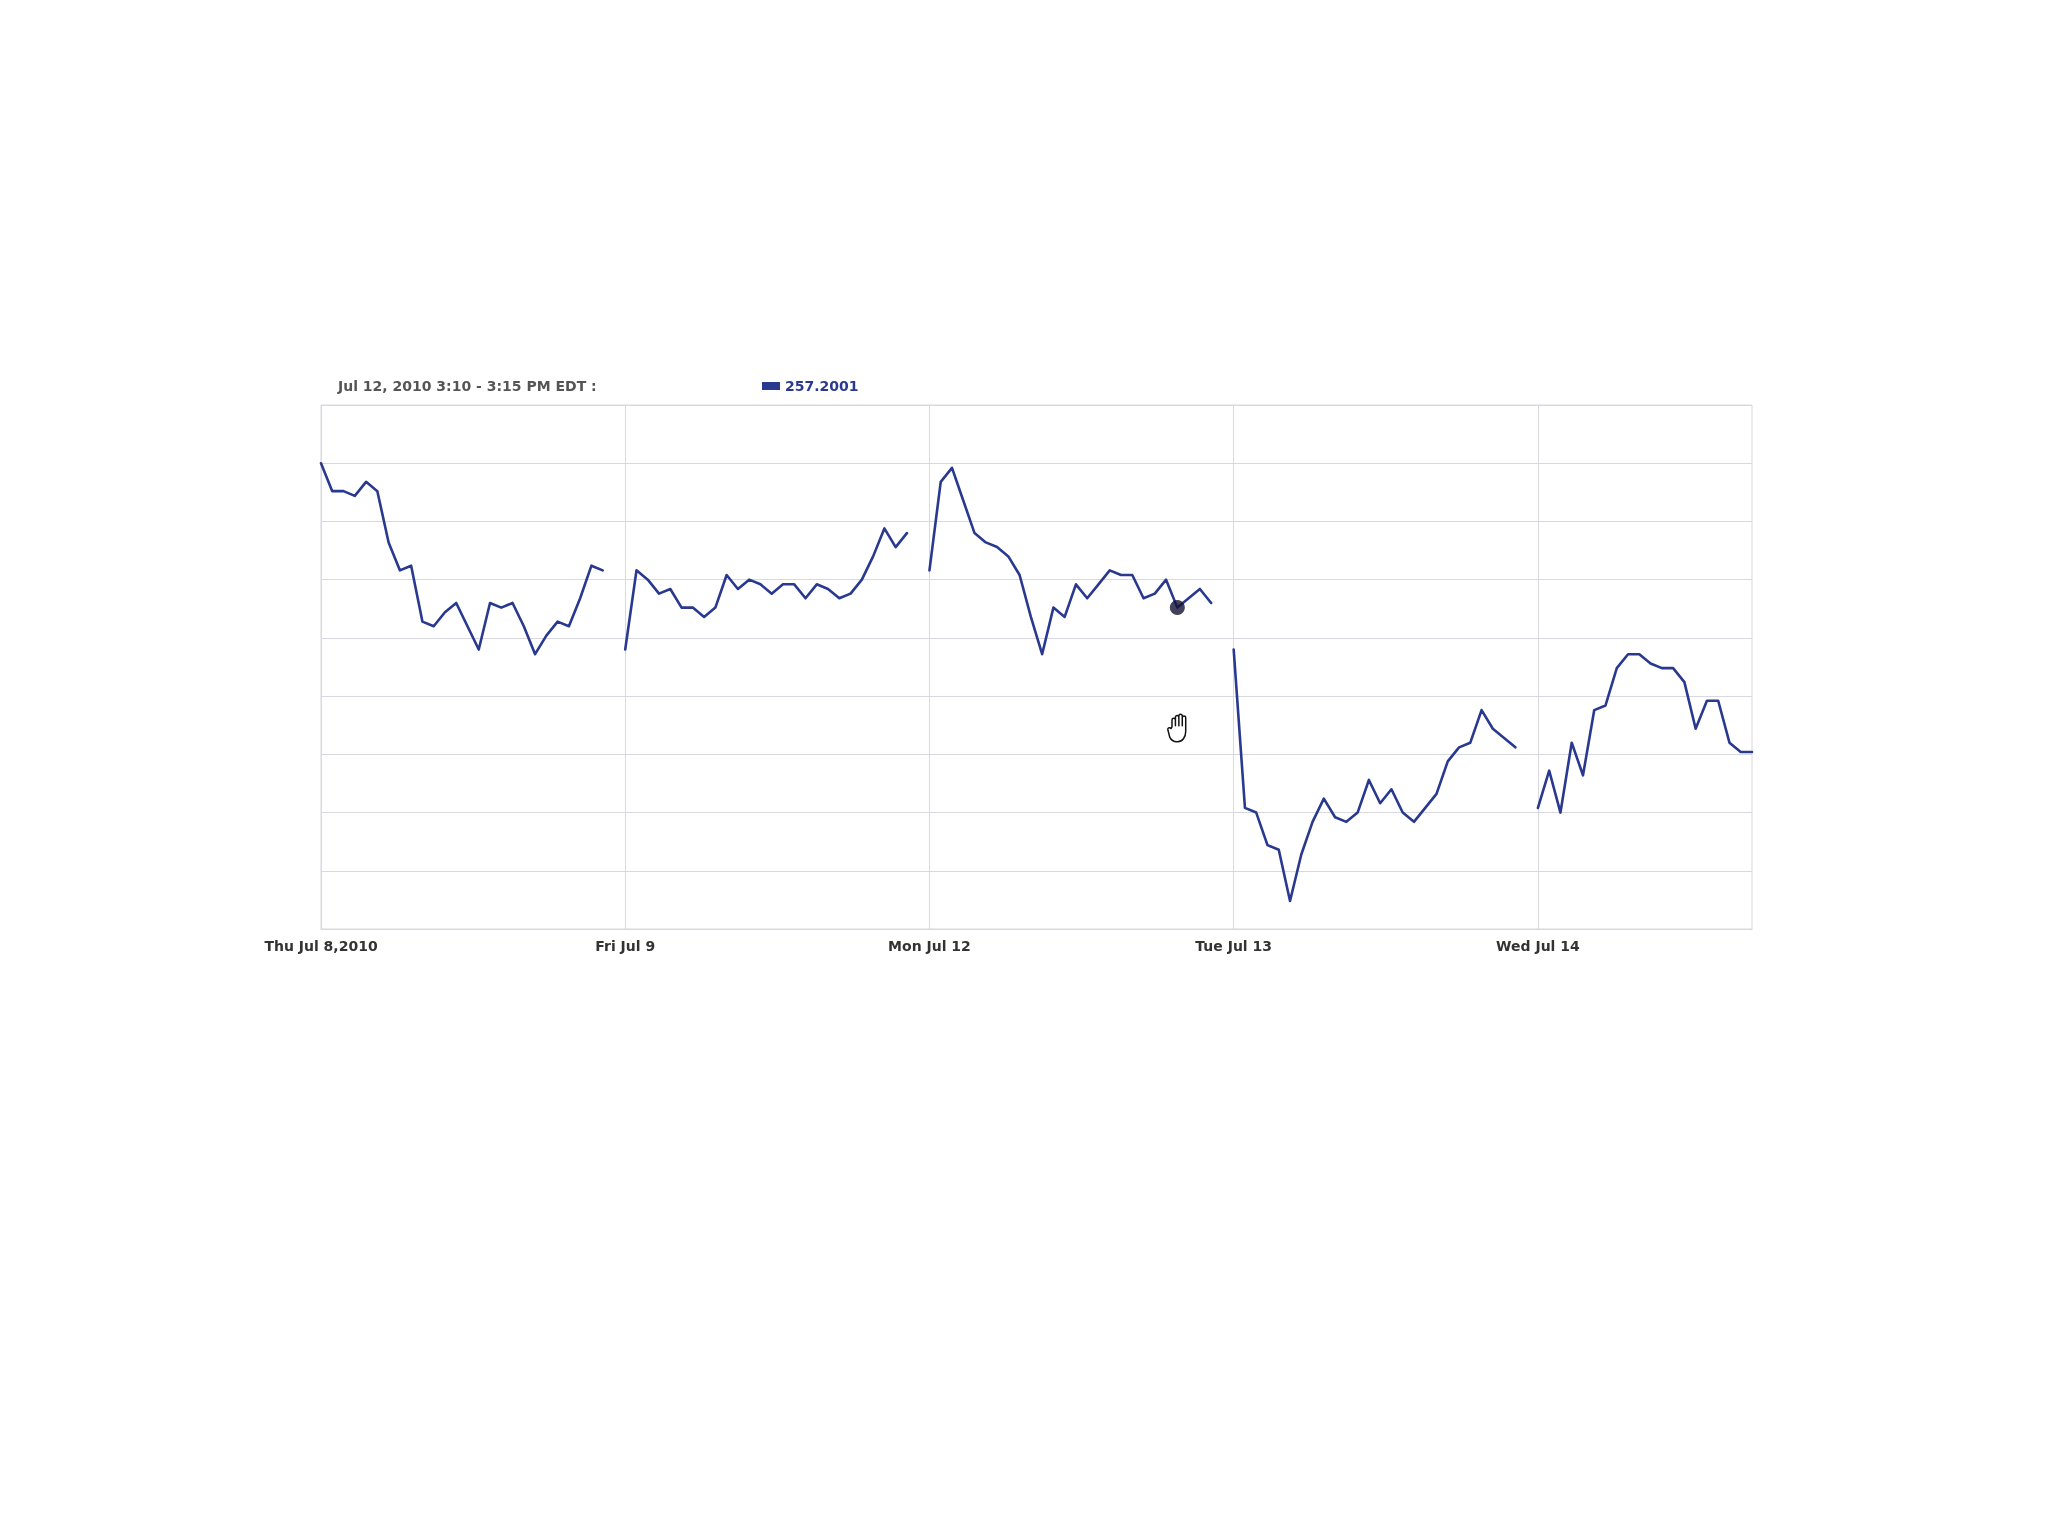  I want to click on x-tick-label: Fri Jul 9, so click(625, 946).